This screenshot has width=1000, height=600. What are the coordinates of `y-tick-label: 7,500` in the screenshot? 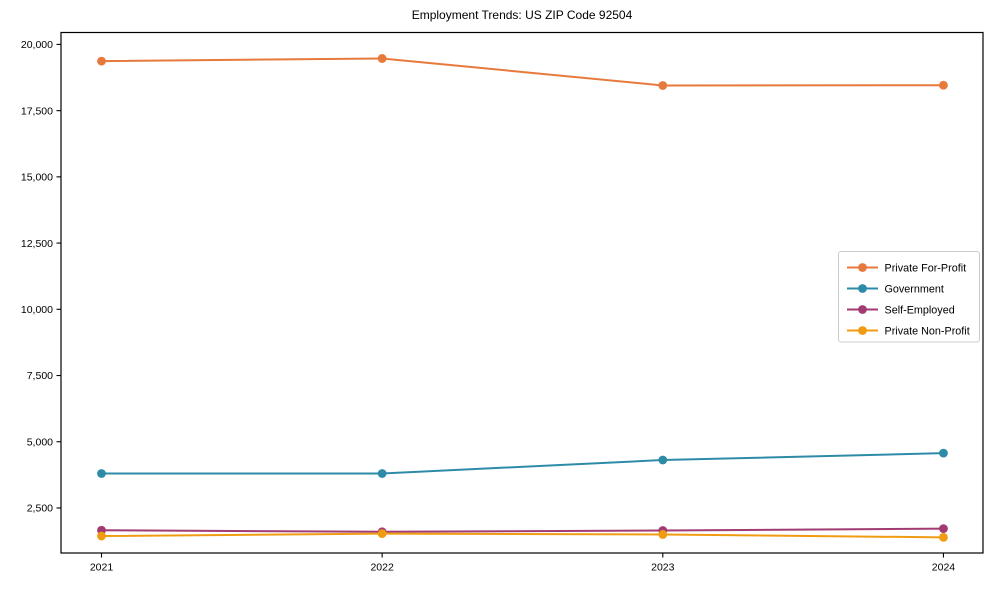 It's located at (40, 376).